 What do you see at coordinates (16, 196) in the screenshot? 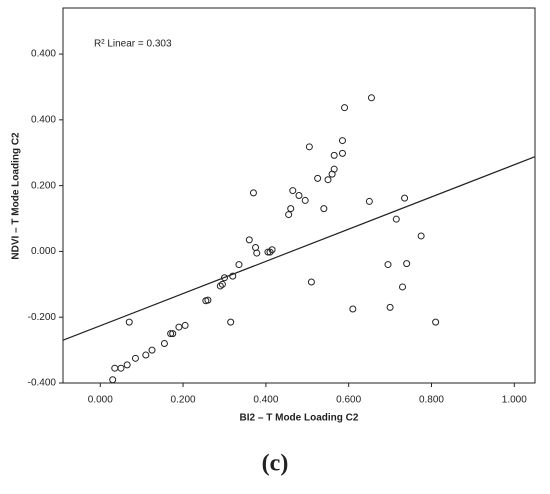
I see `y-axis-label: NDVI – T Mode Loading C2` at bounding box center [16, 196].